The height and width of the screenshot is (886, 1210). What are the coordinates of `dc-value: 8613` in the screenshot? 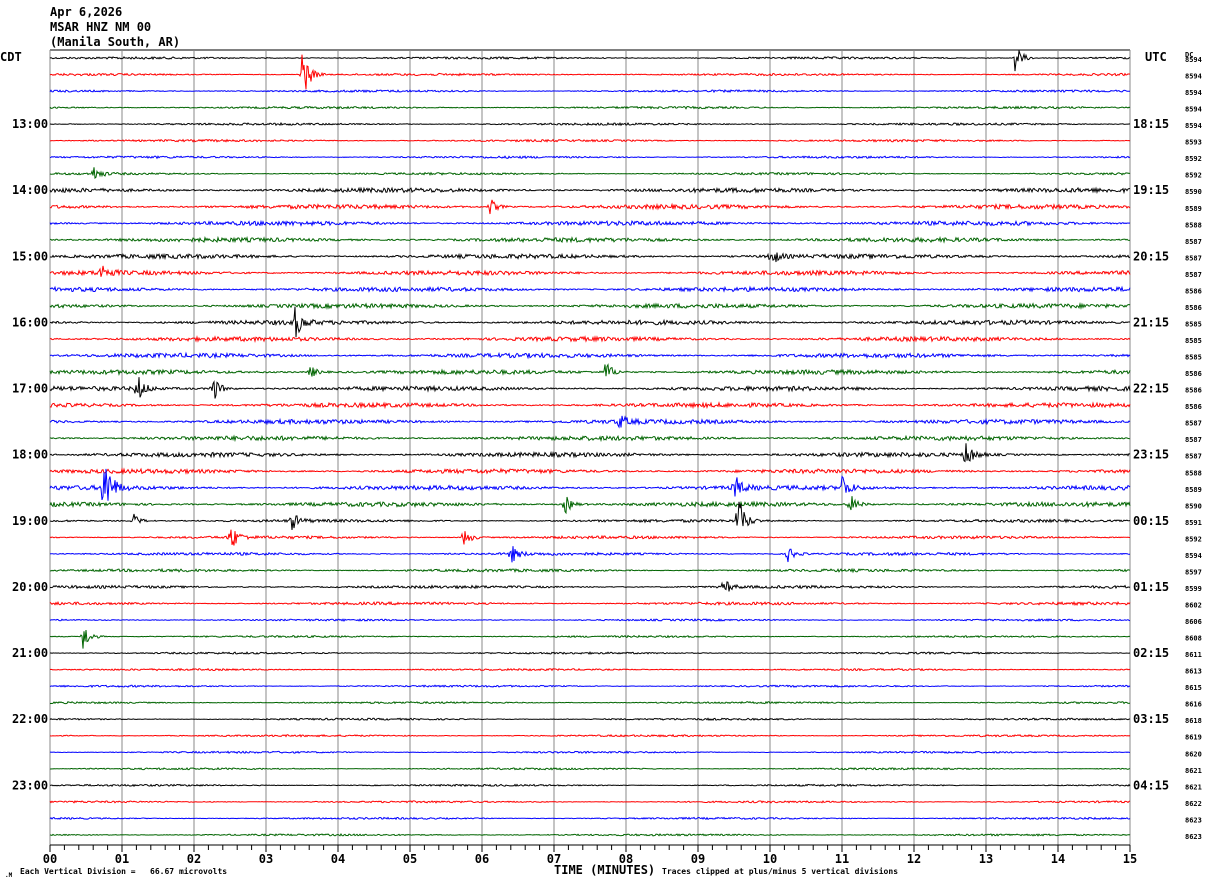 It's located at (1193, 672).